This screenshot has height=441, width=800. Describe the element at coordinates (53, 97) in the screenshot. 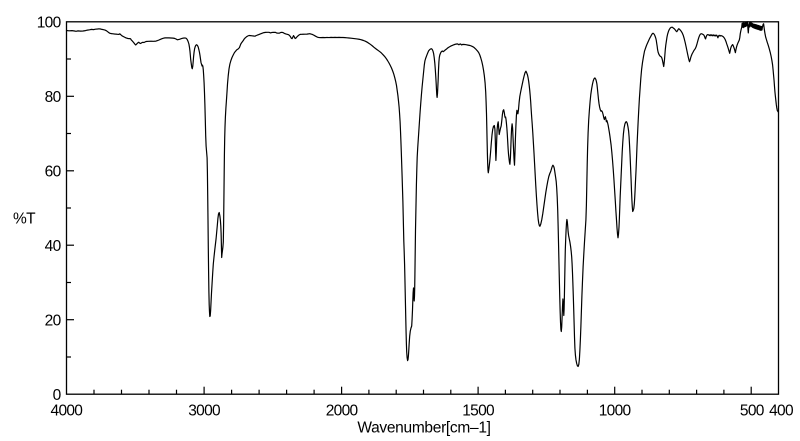

I see `svg-text: 80` at that location.